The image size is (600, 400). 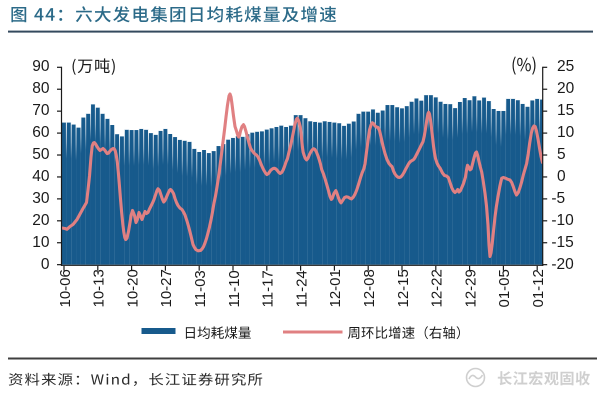 I want to click on svg-text: 10-20, so click(x=132, y=288).